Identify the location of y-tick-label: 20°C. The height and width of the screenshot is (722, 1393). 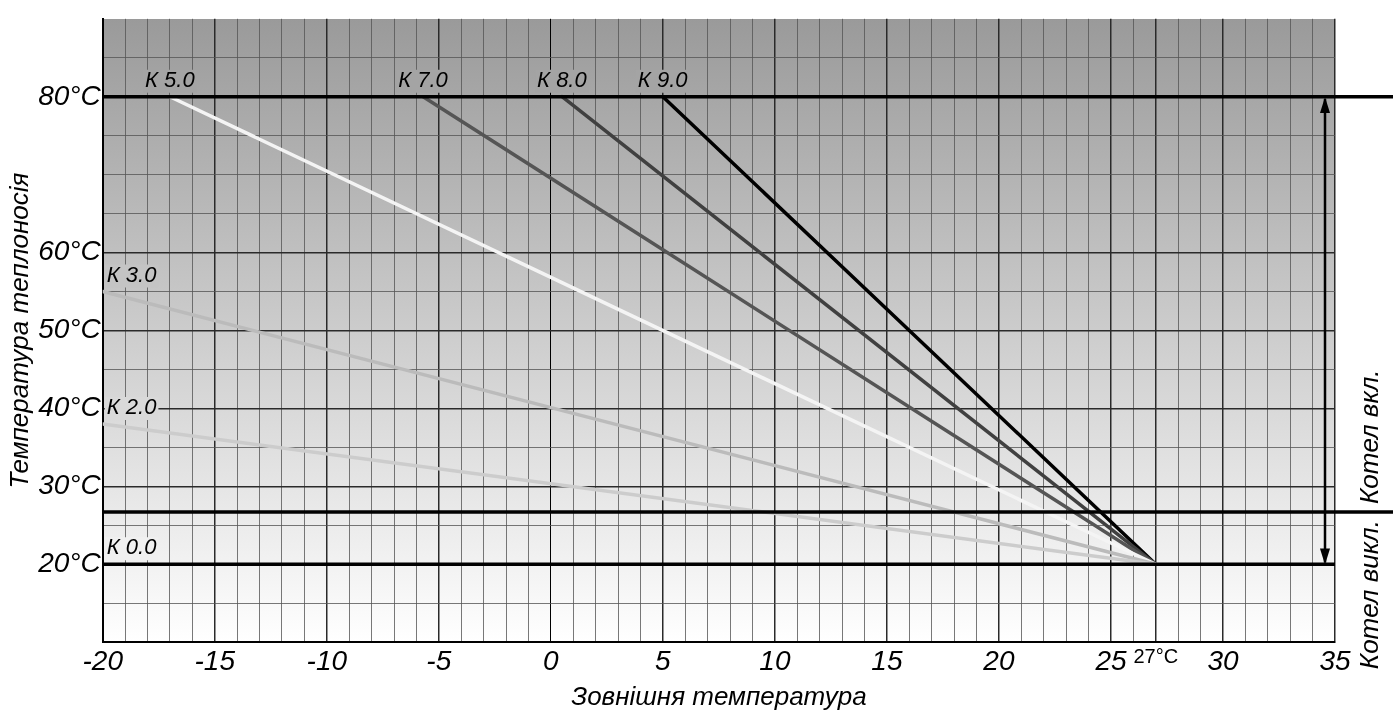
(69, 563).